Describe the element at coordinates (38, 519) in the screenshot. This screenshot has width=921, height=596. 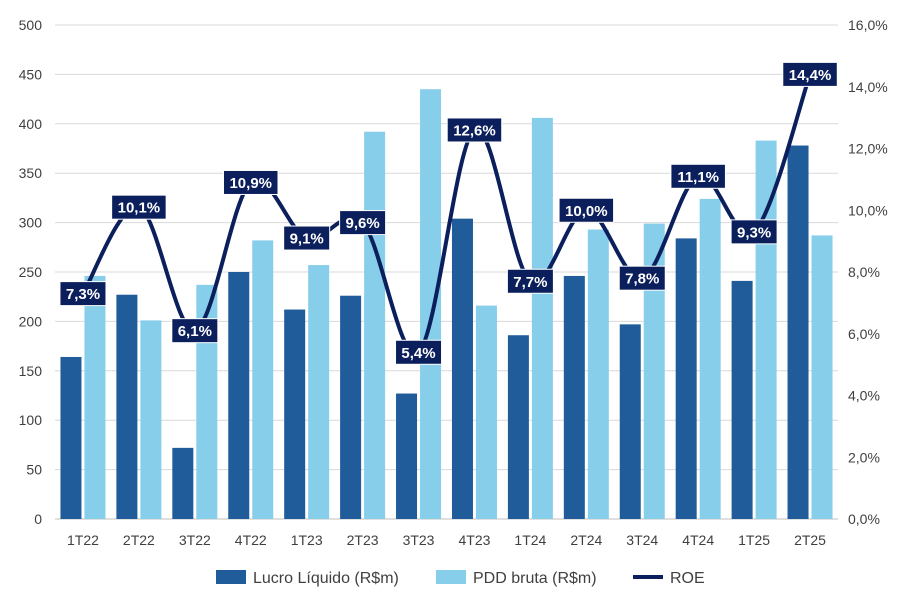
I see `left-tick-label: 0` at that location.